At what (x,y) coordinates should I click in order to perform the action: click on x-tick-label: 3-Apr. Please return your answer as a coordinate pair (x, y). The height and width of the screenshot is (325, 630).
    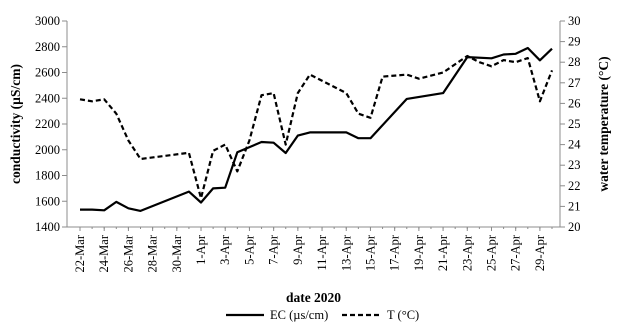
    Looking at the image, I should click on (225, 249).